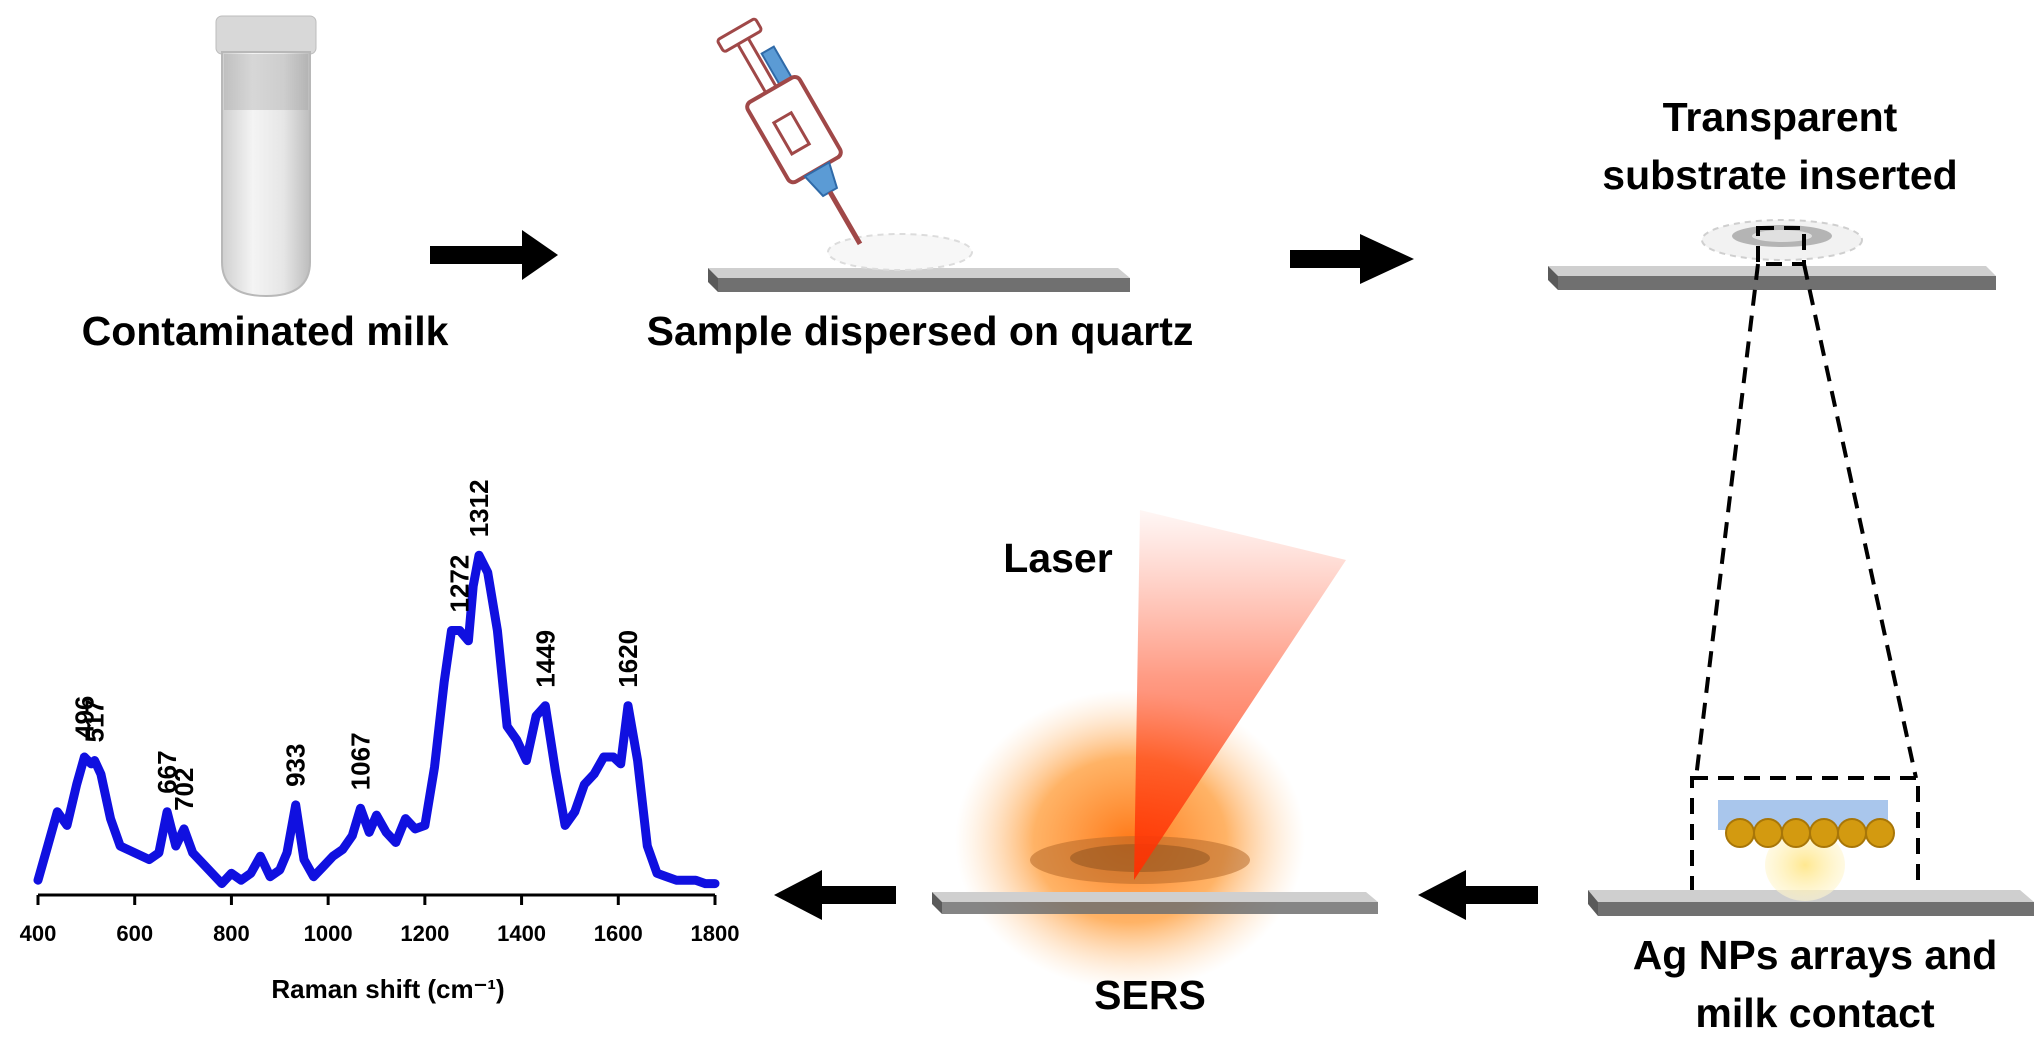 The image size is (2042, 1049). I want to click on x-axis-ticks: 400 600 800 1000 1200 1400 1600 1800, so click(380, 920).